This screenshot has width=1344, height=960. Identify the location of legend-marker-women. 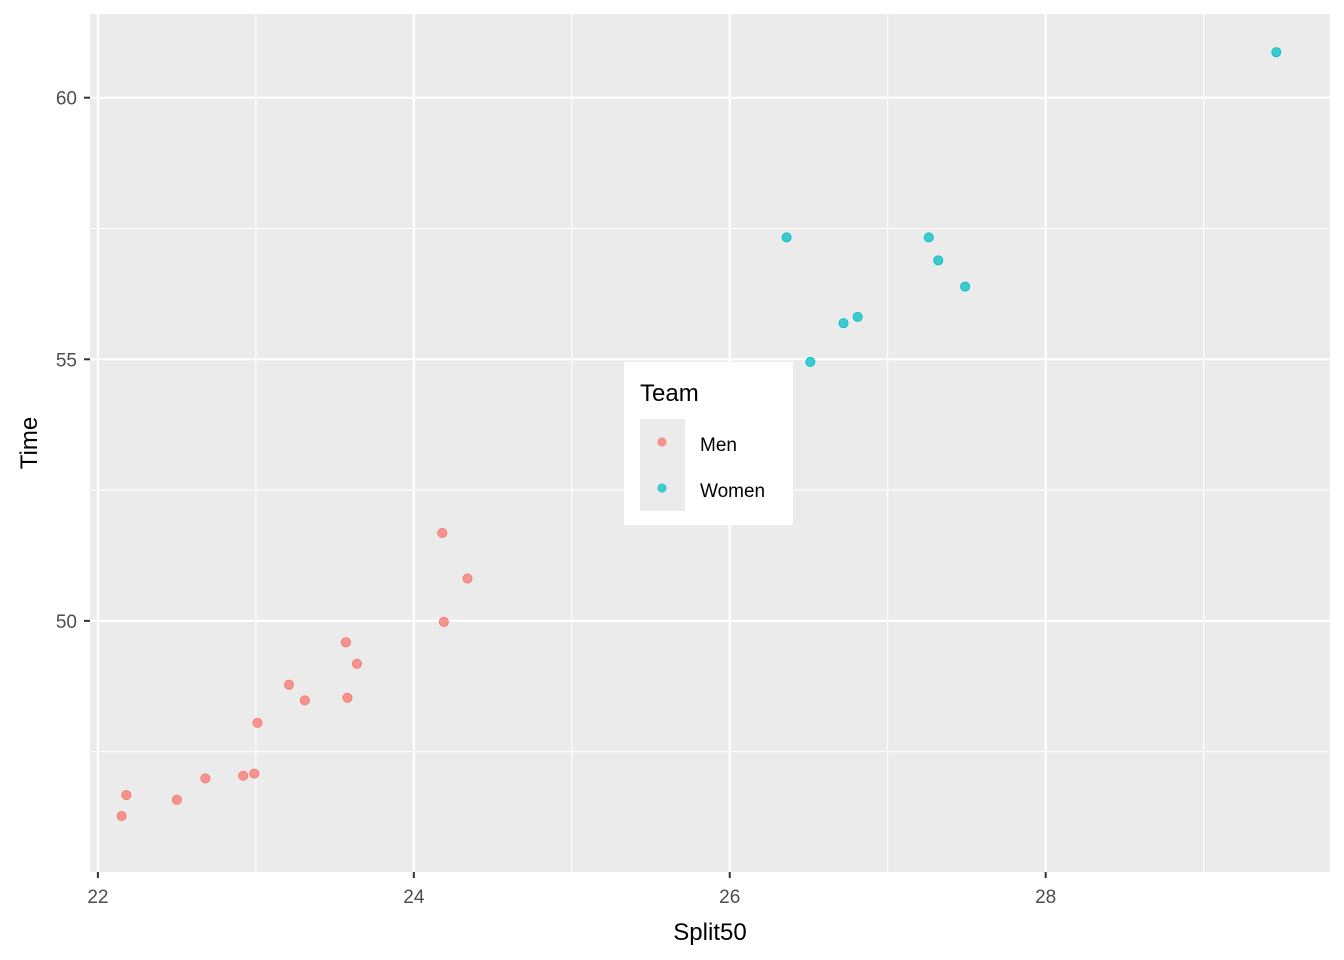
(662, 488).